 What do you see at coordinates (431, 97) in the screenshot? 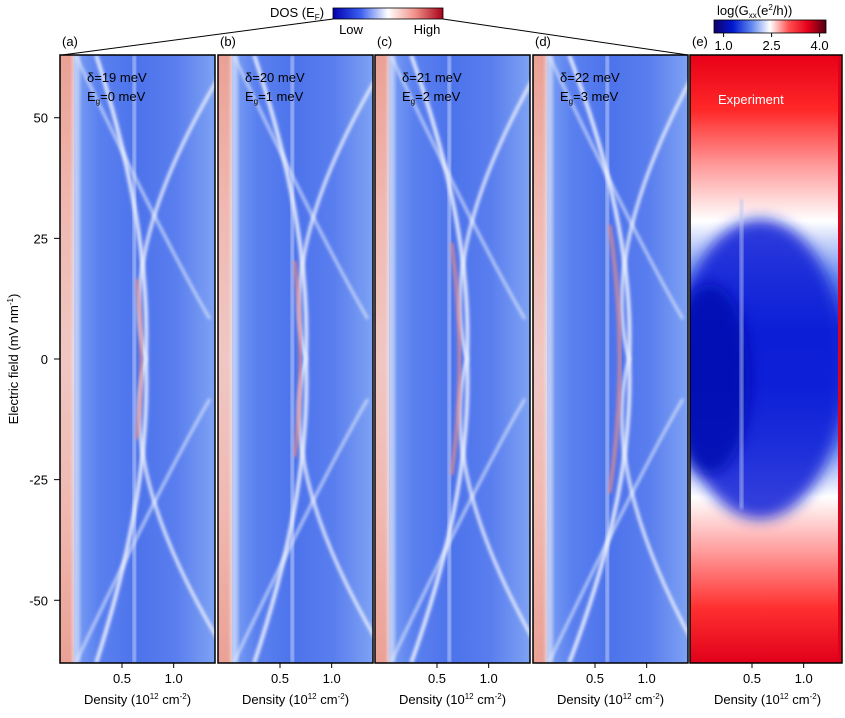
I see `gap-label: Eg=2 meV` at bounding box center [431, 97].